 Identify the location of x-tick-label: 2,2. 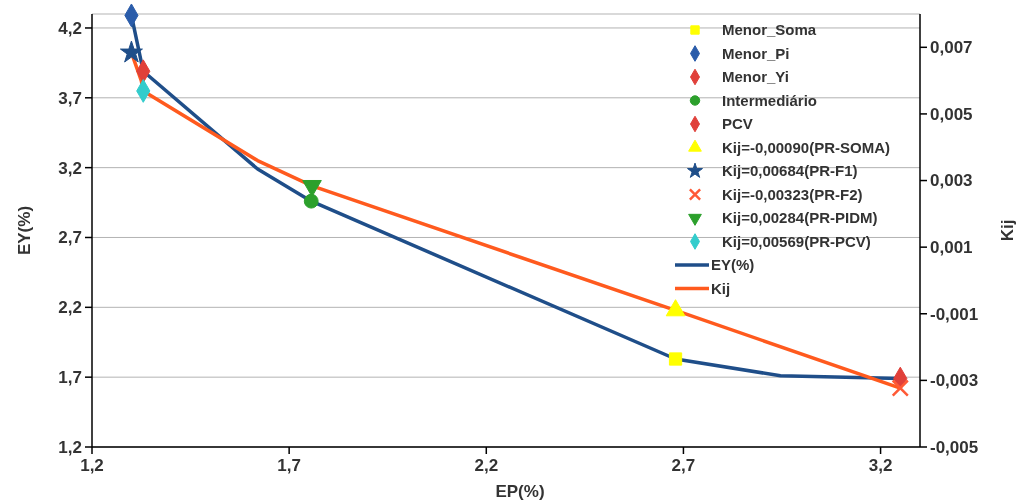
(486, 465).